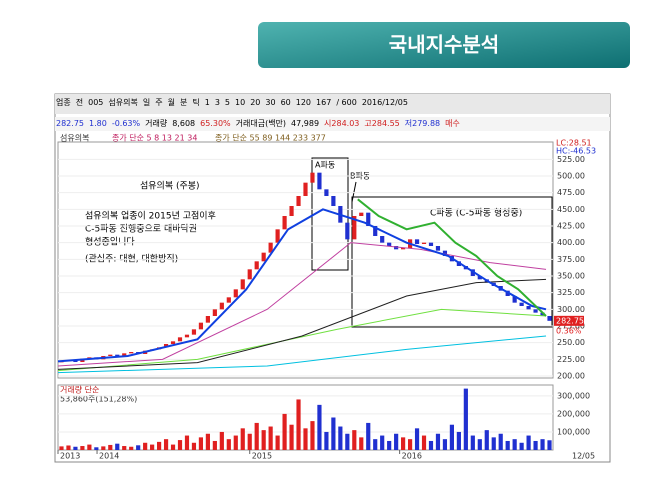  I want to click on date-label: 12/05, so click(583, 456).